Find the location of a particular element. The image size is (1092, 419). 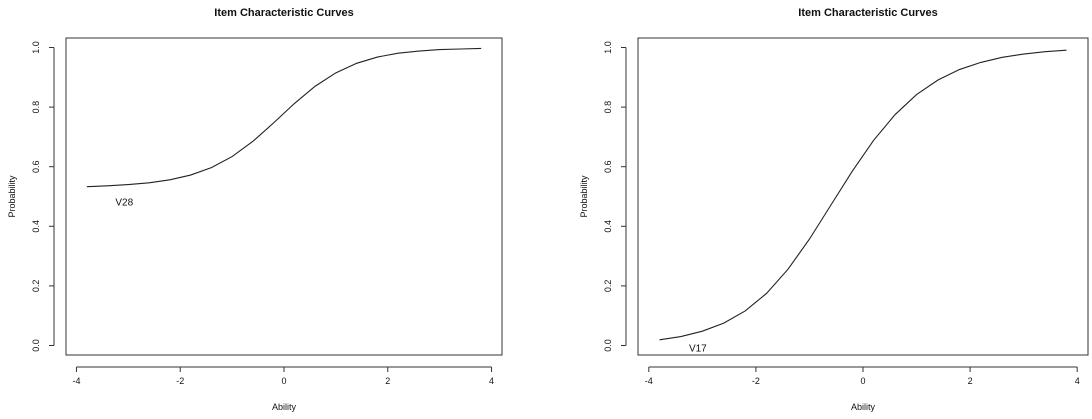

icc-curve-v28 is located at coordinates (284, 117).